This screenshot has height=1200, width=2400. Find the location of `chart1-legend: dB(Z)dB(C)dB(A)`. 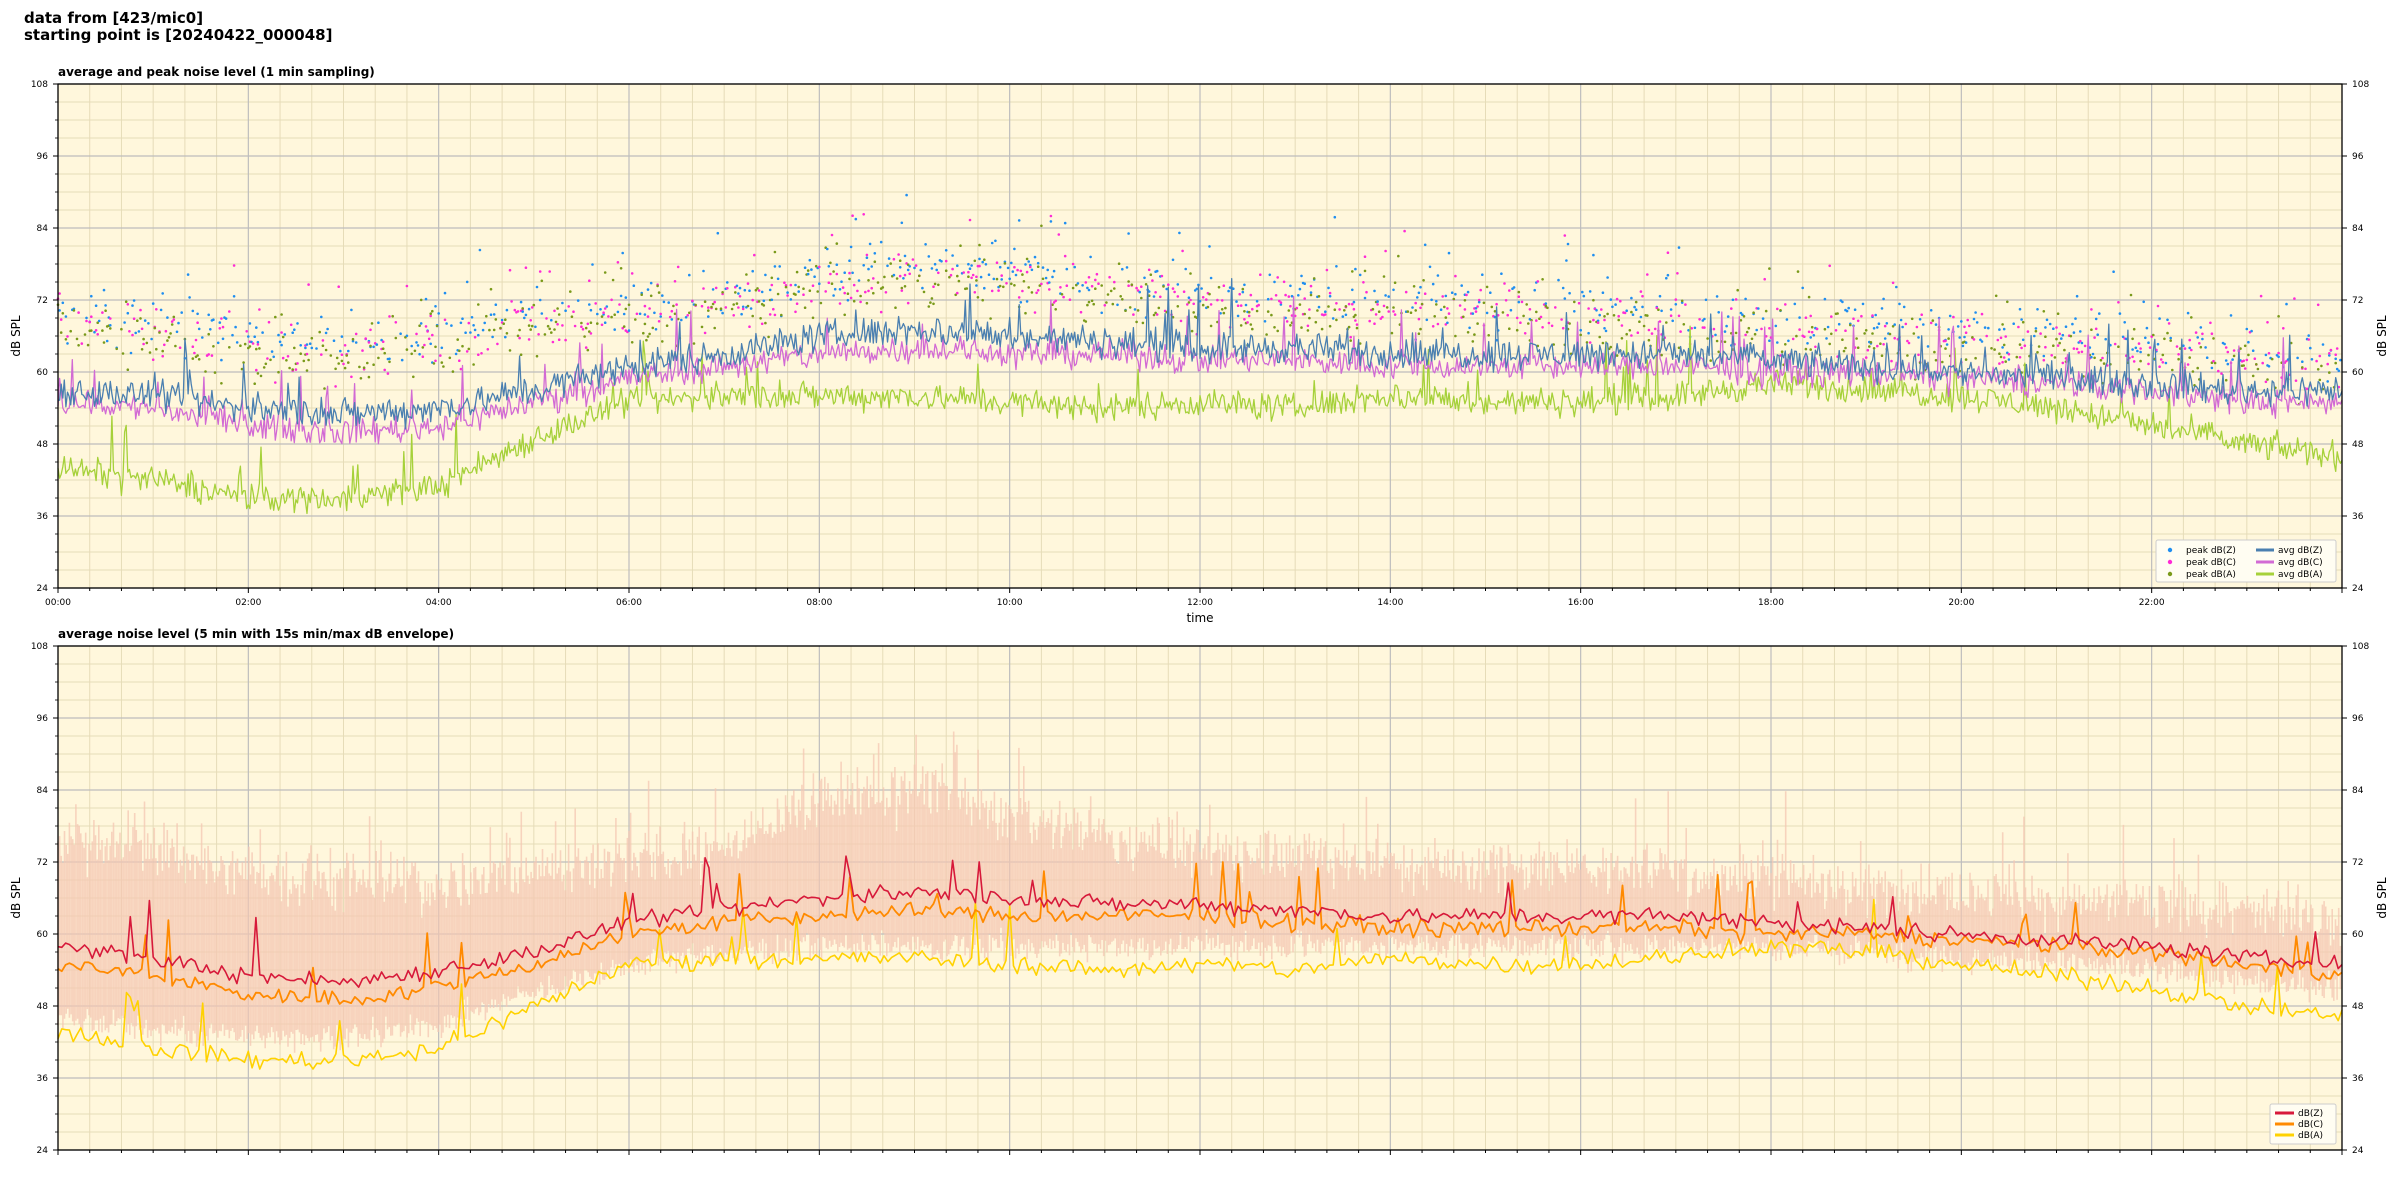

chart1-legend: dB(Z)dB(C)dB(A) is located at coordinates (2303, 1124).